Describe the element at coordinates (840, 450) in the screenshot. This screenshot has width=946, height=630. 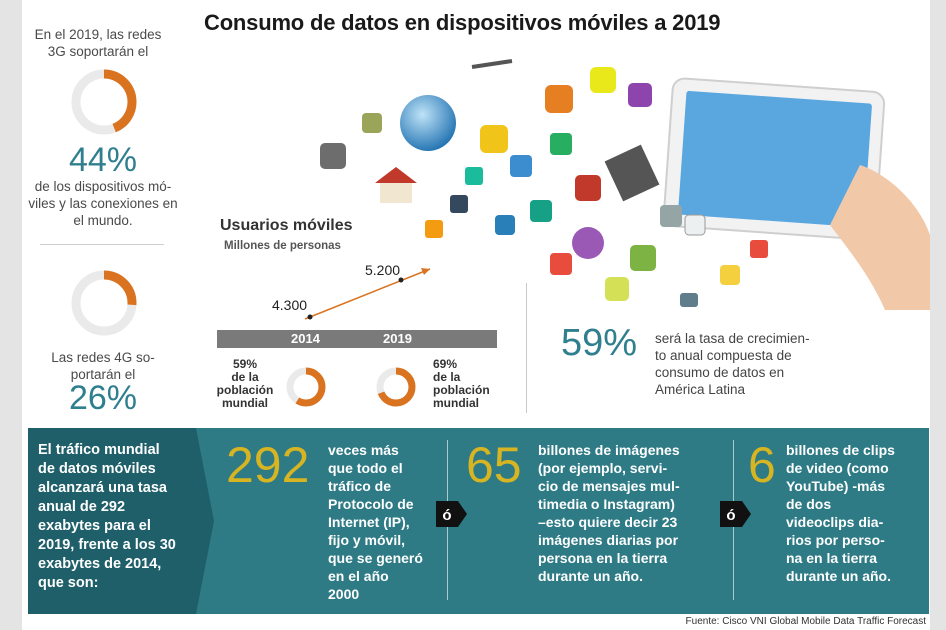
I see `stat-6-line: billones de clips` at that location.